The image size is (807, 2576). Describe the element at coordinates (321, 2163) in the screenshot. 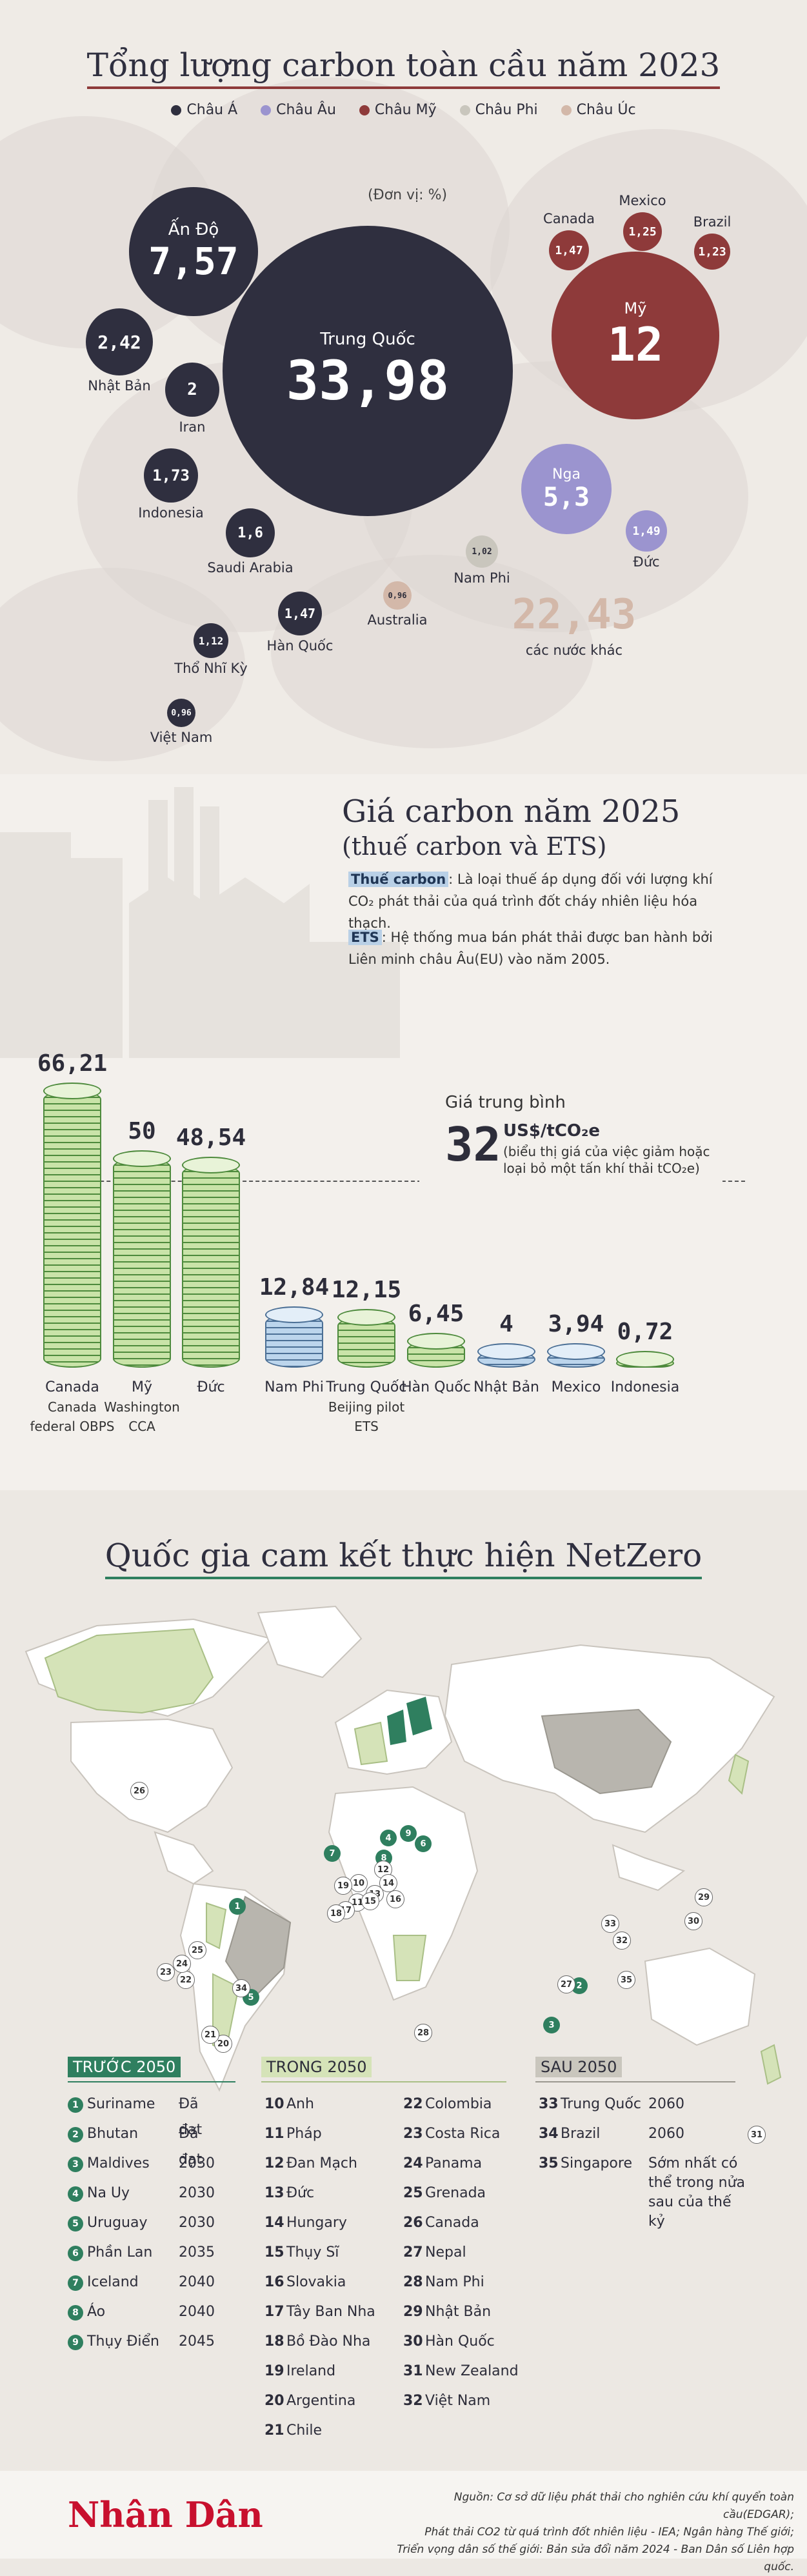

I see `country-name: Đan Mạch` at that location.